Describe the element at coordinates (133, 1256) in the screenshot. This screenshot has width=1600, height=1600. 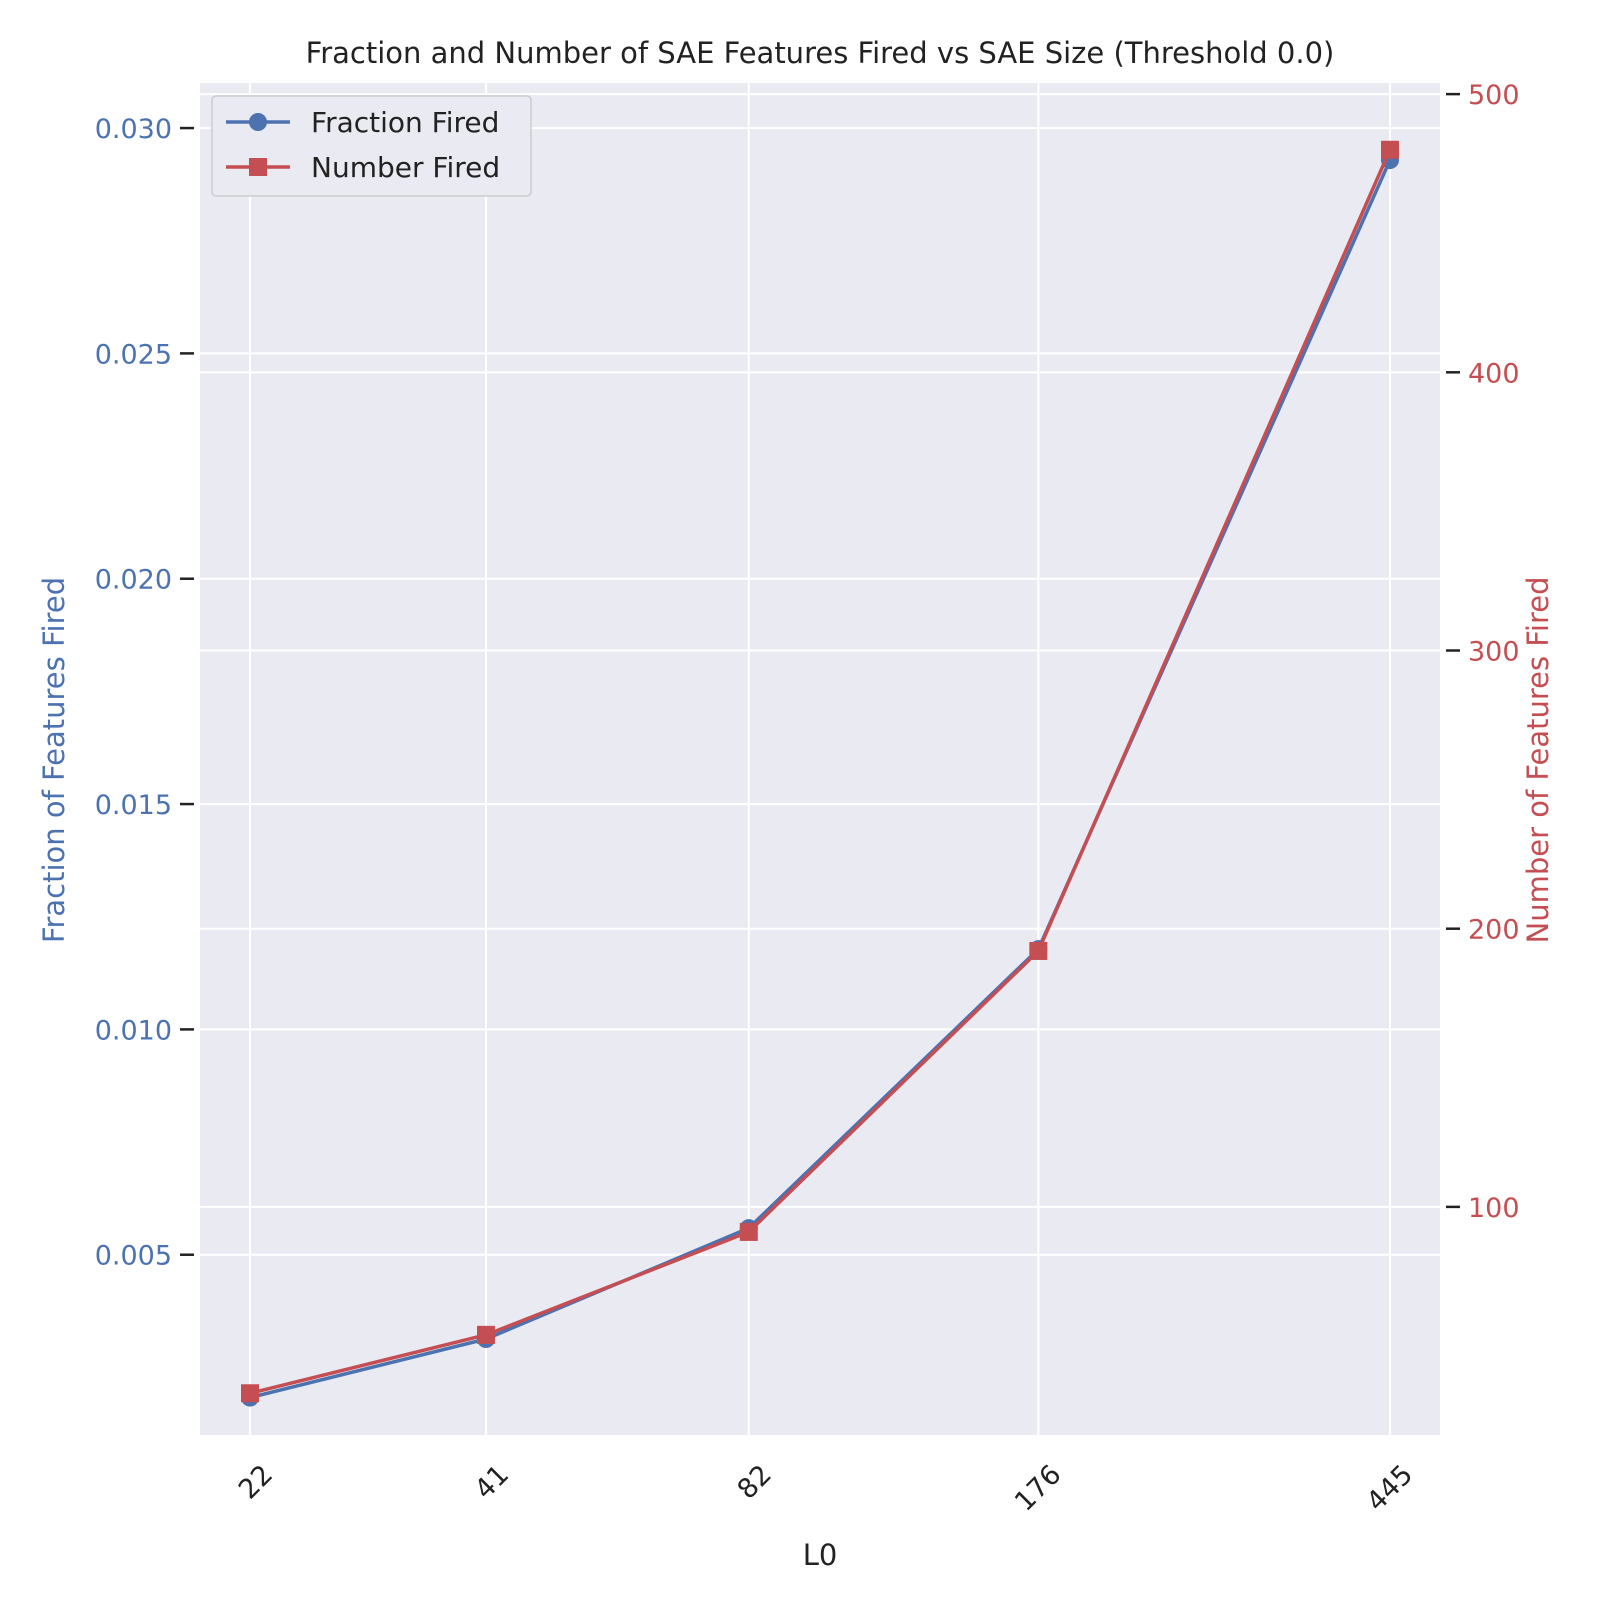
I see `left-tick-label: 0.005` at that location.